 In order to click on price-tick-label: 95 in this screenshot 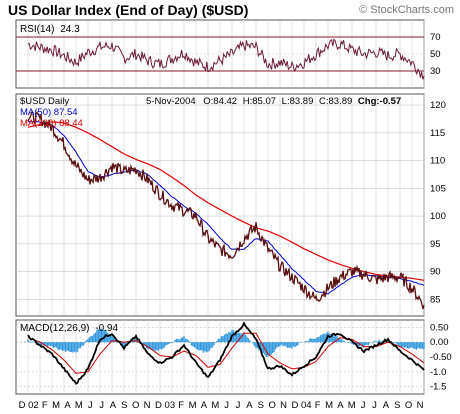, I will do `click(435, 244)`.